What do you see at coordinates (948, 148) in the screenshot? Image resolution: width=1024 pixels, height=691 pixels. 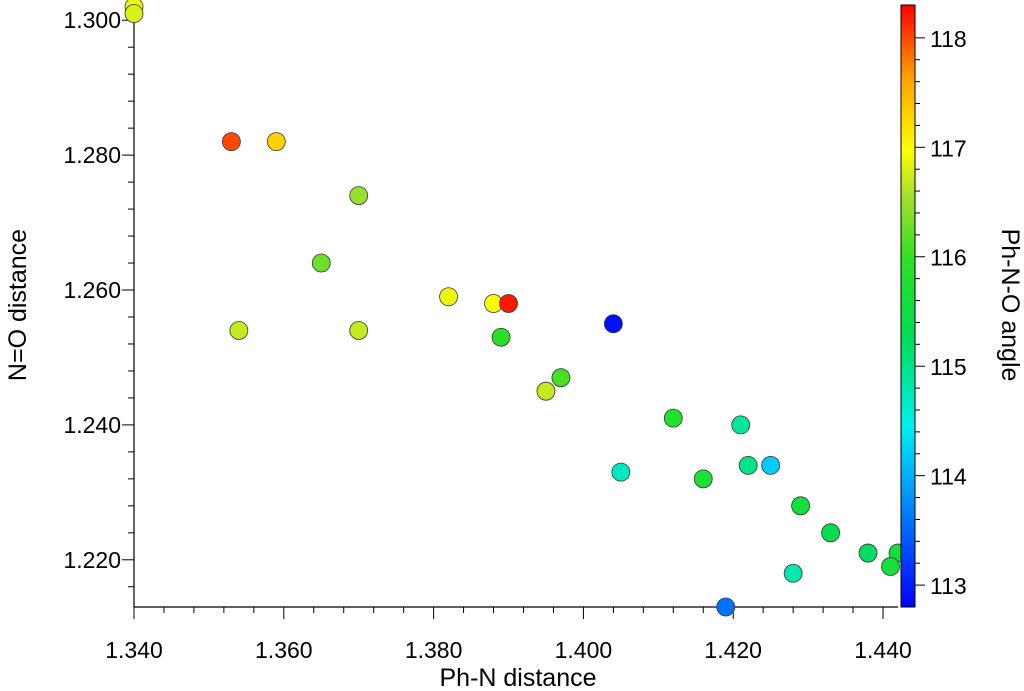 I see `colorbar-tick-label: 117` at bounding box center [948, 148].